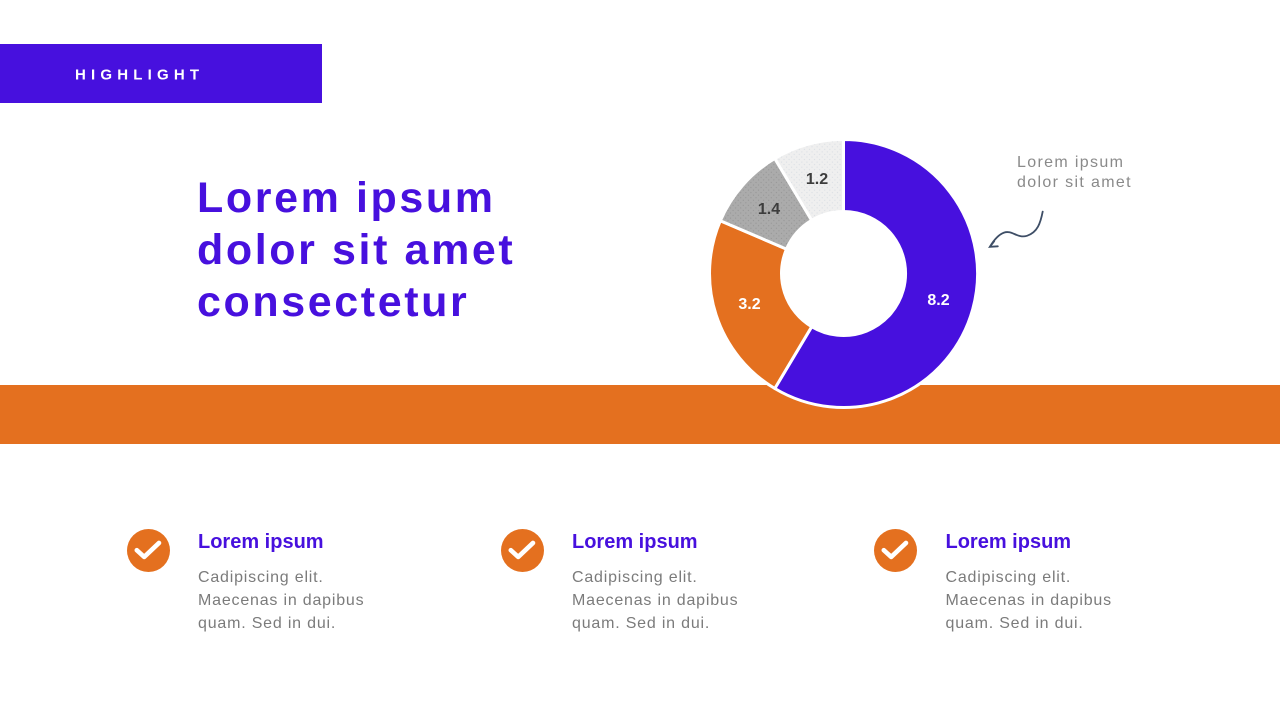  What do you see at coordinates (938, 300) in the screenshot?
I see `svg-text: 8.2` at bounding box center [938, 300].